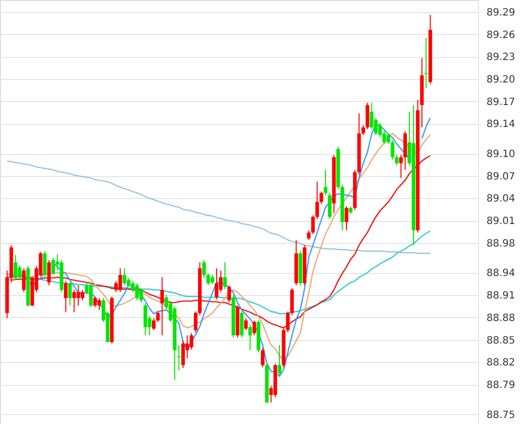  I want to click on y-tick-label: 89.17, so click(501, 102).